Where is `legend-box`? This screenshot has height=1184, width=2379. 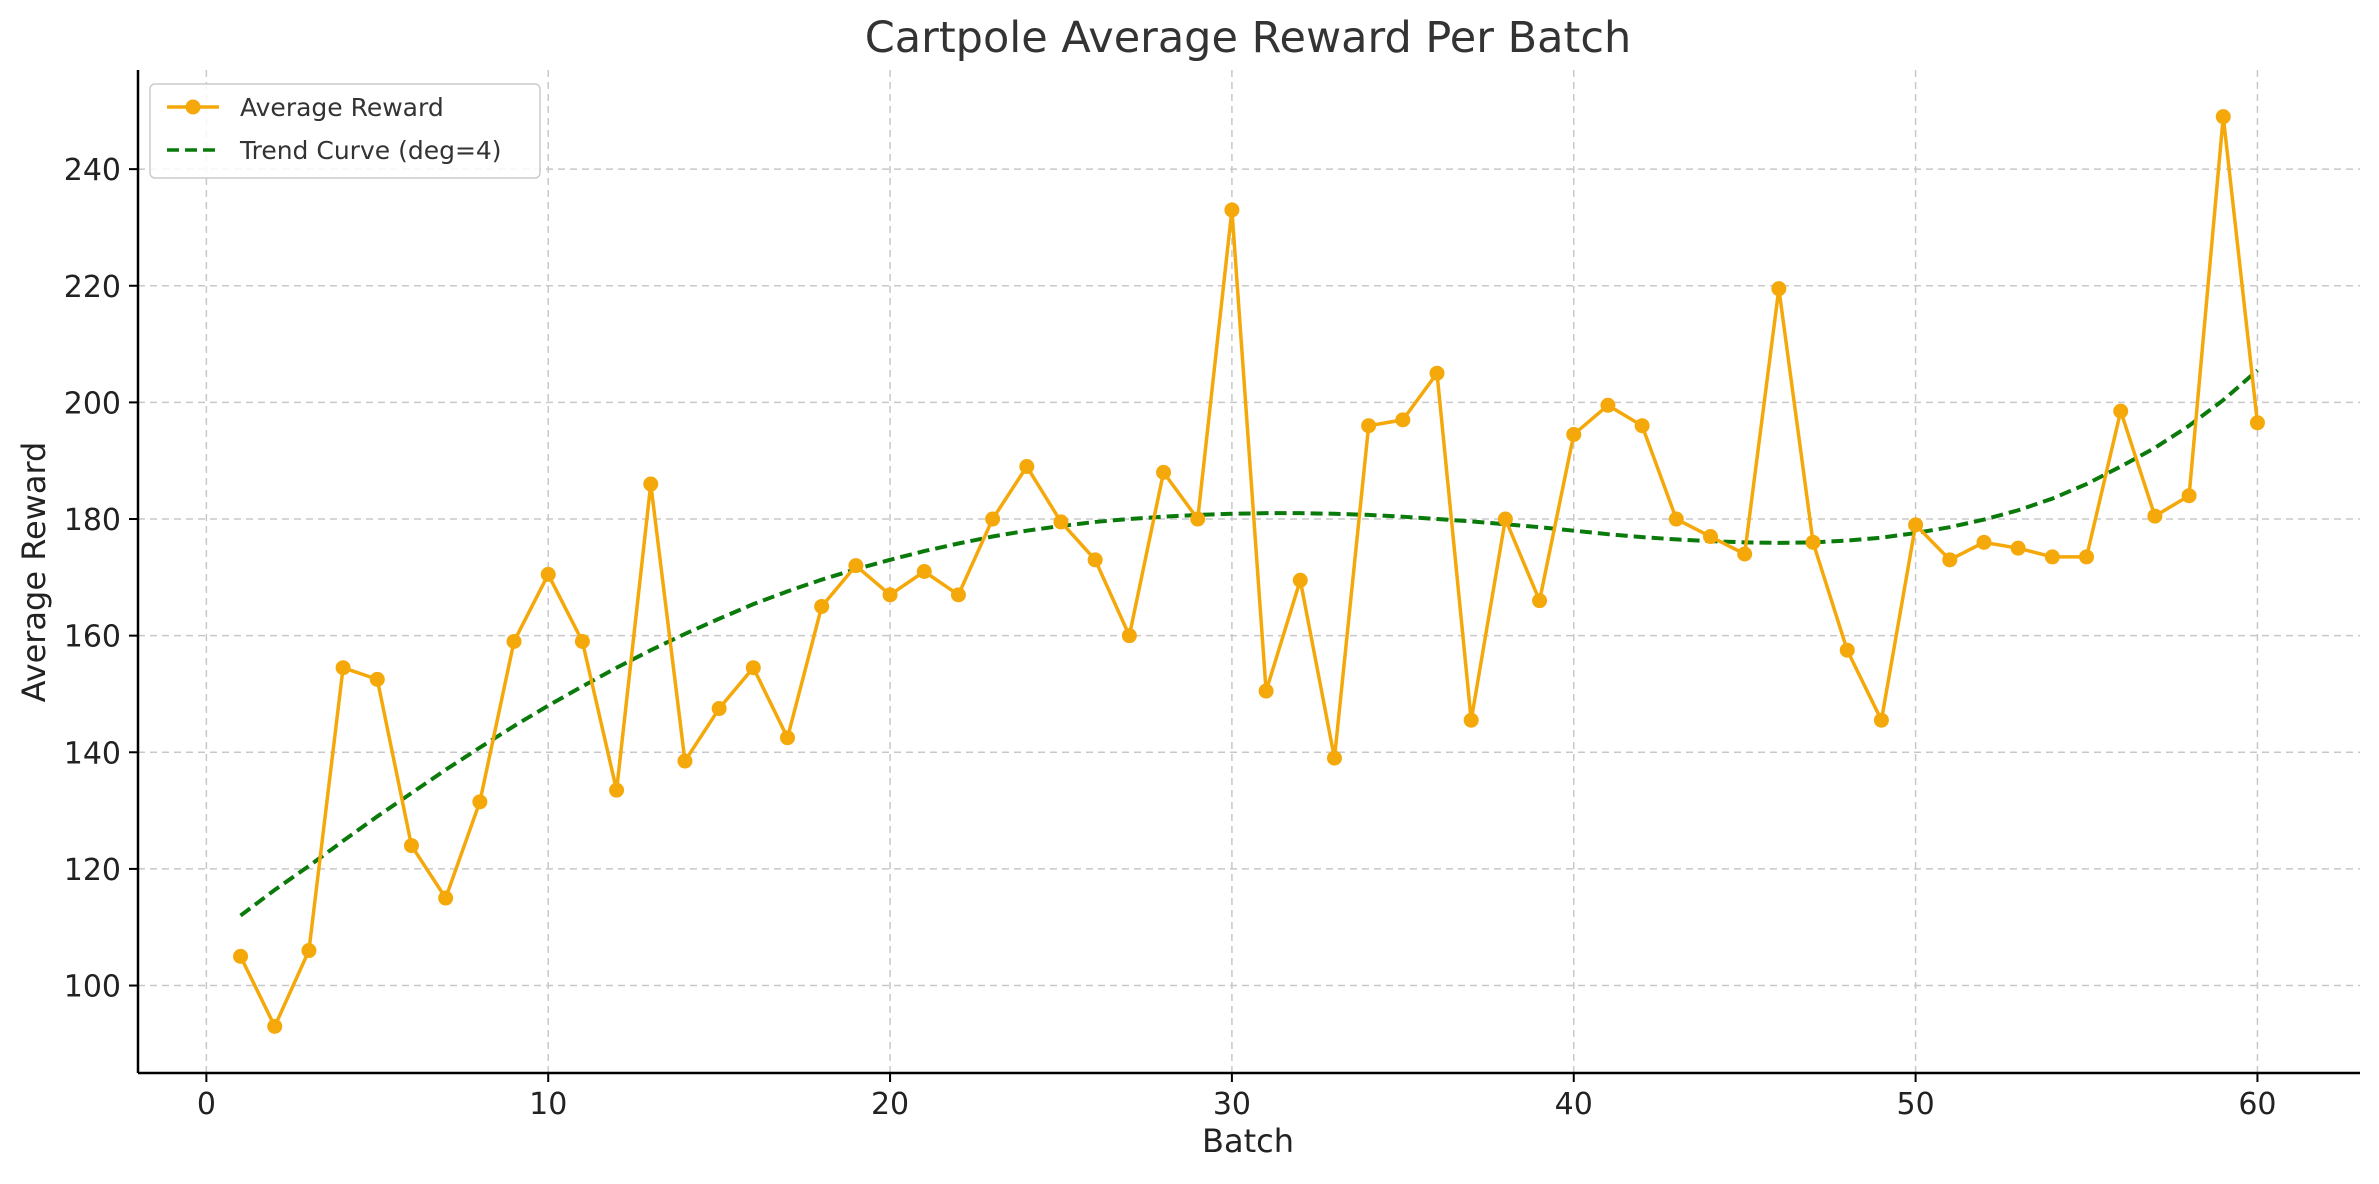
legend-box is located at coordinates (345, 131).